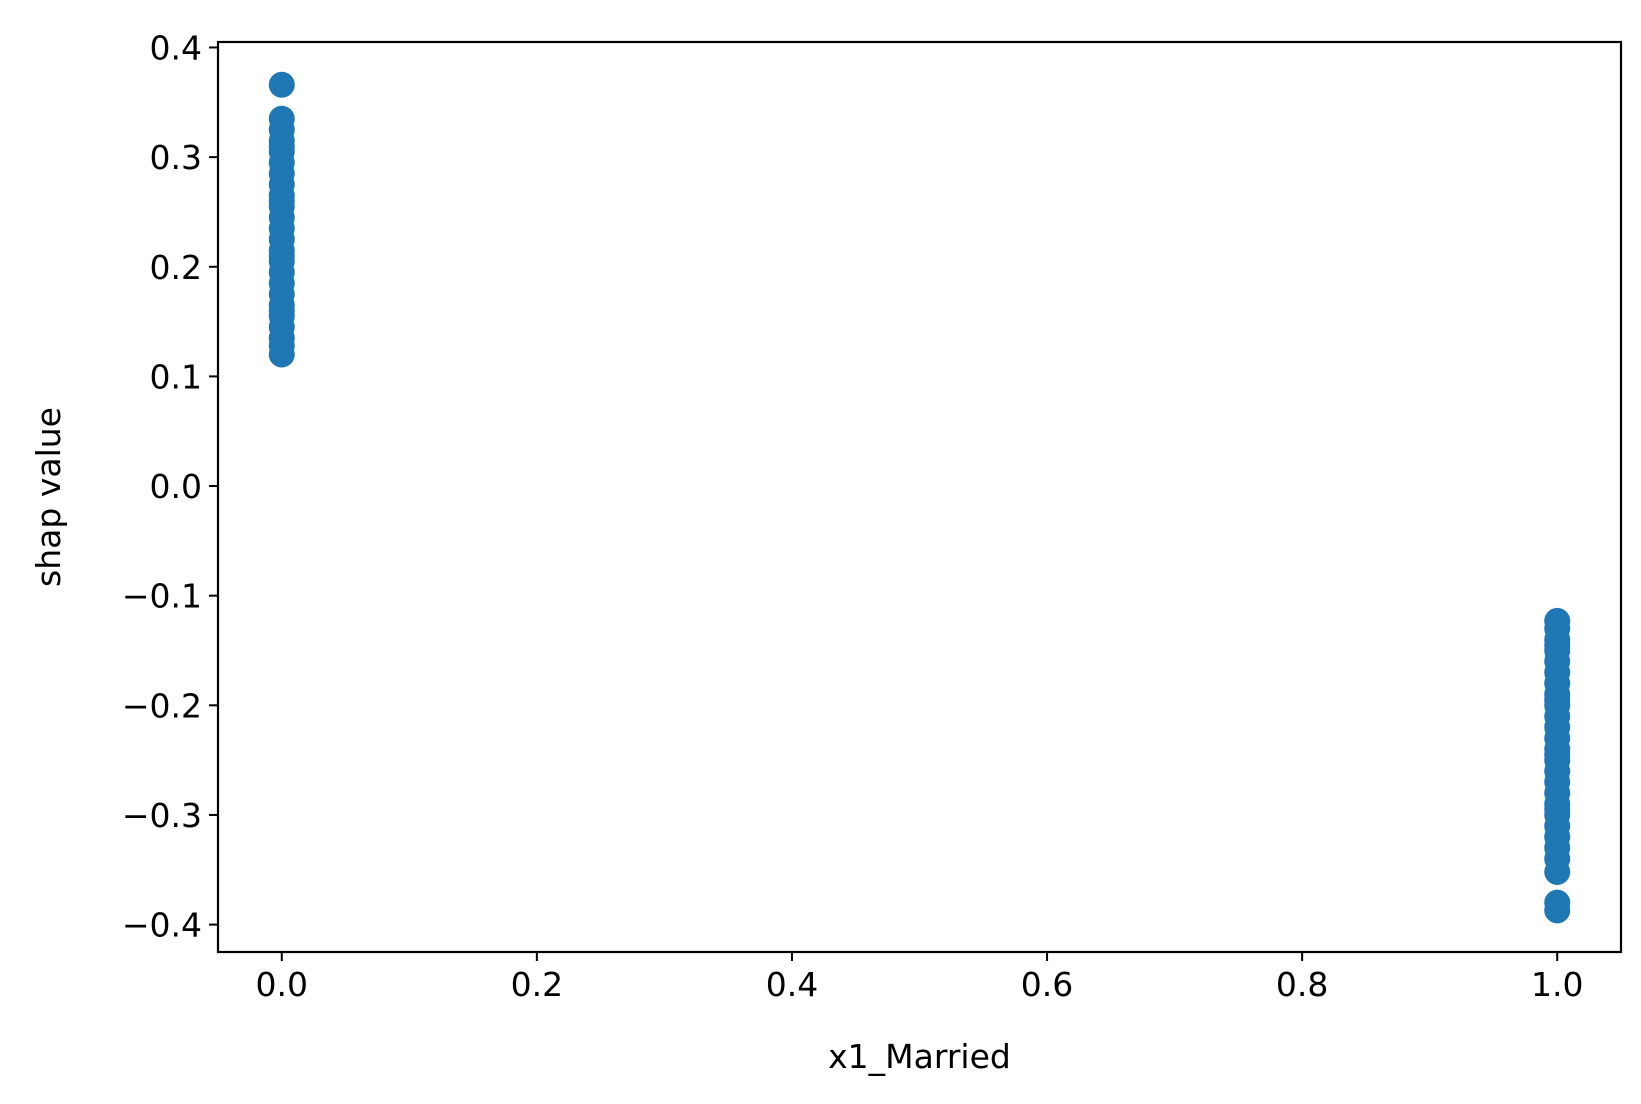 The width and height of the screenshot is (1641, 1104). What do you see at coordinates (176, 486) in the screenshot?
I see `y-tick-label: 0.0` at bounding box center [176, 486].